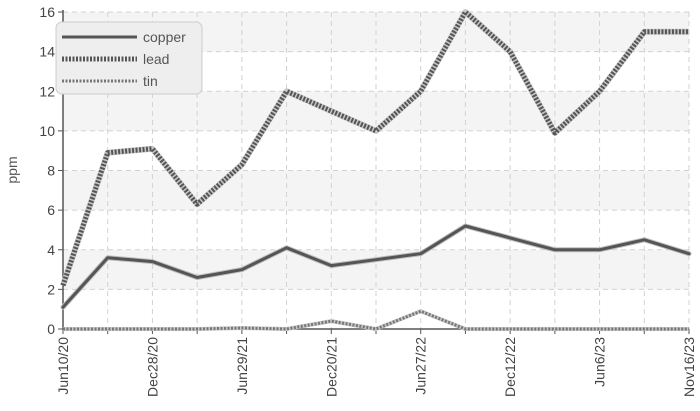 This screenshot has height=411, width=700. Describe the element at coordinates (600, 362) in the screenshot. I see `x-tick-label: Jun6/23` at that location.